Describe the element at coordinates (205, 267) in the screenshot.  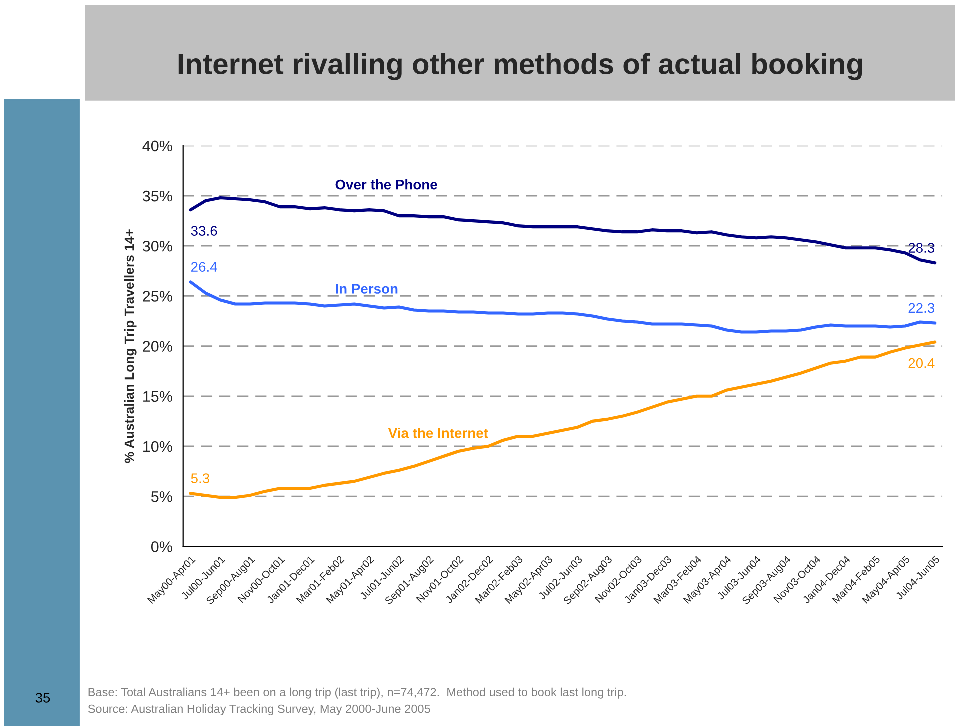
I see `data-label: 26.4` at that location.